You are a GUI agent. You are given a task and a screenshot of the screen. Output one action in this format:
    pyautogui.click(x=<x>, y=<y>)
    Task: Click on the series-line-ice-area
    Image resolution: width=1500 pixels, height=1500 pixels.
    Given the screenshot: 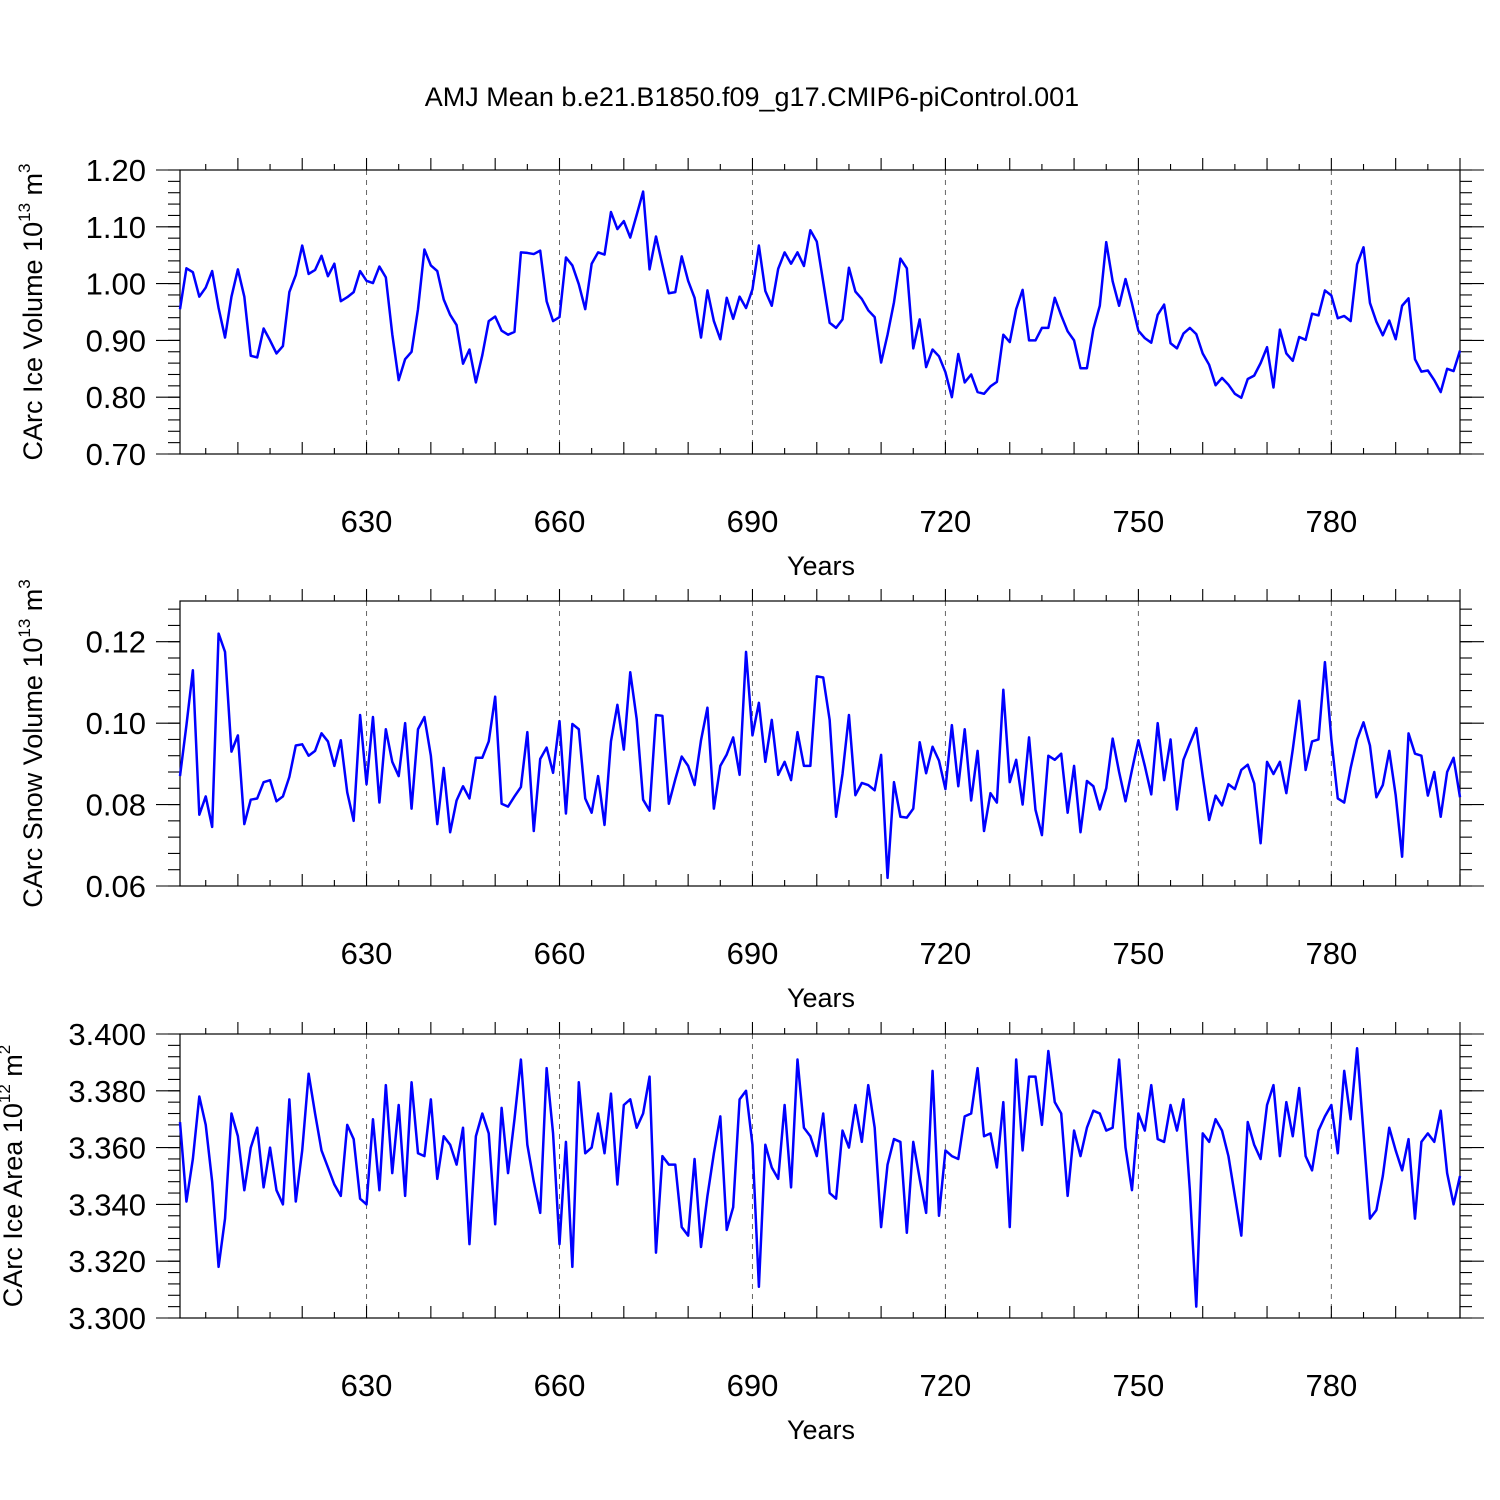 What is the action you would take?
    pyautogui.click(x=820, y=1177)
    